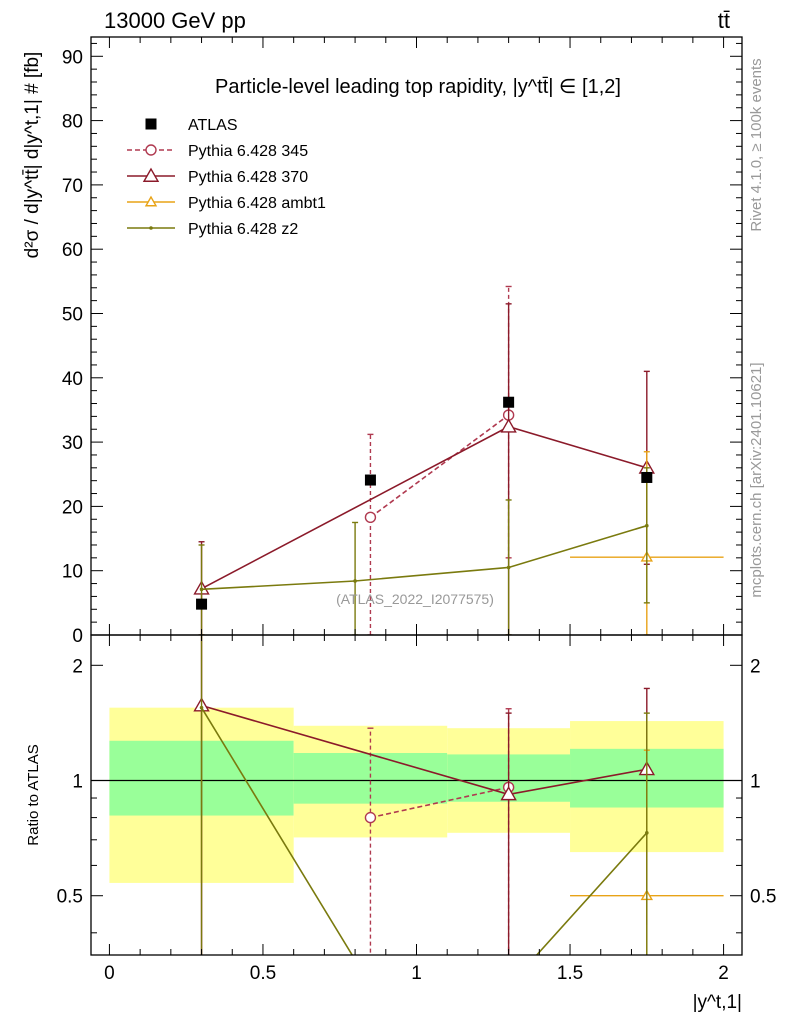  I want to click on x-axis-label: |y^t,1|, so click(717, 1002).